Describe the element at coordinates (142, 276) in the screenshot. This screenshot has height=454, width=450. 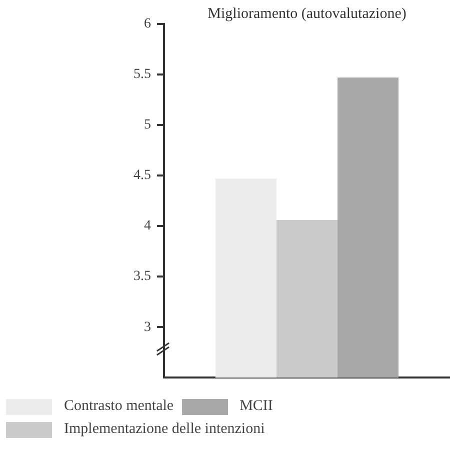
I see `y-tick-label: 3.5` at that location.